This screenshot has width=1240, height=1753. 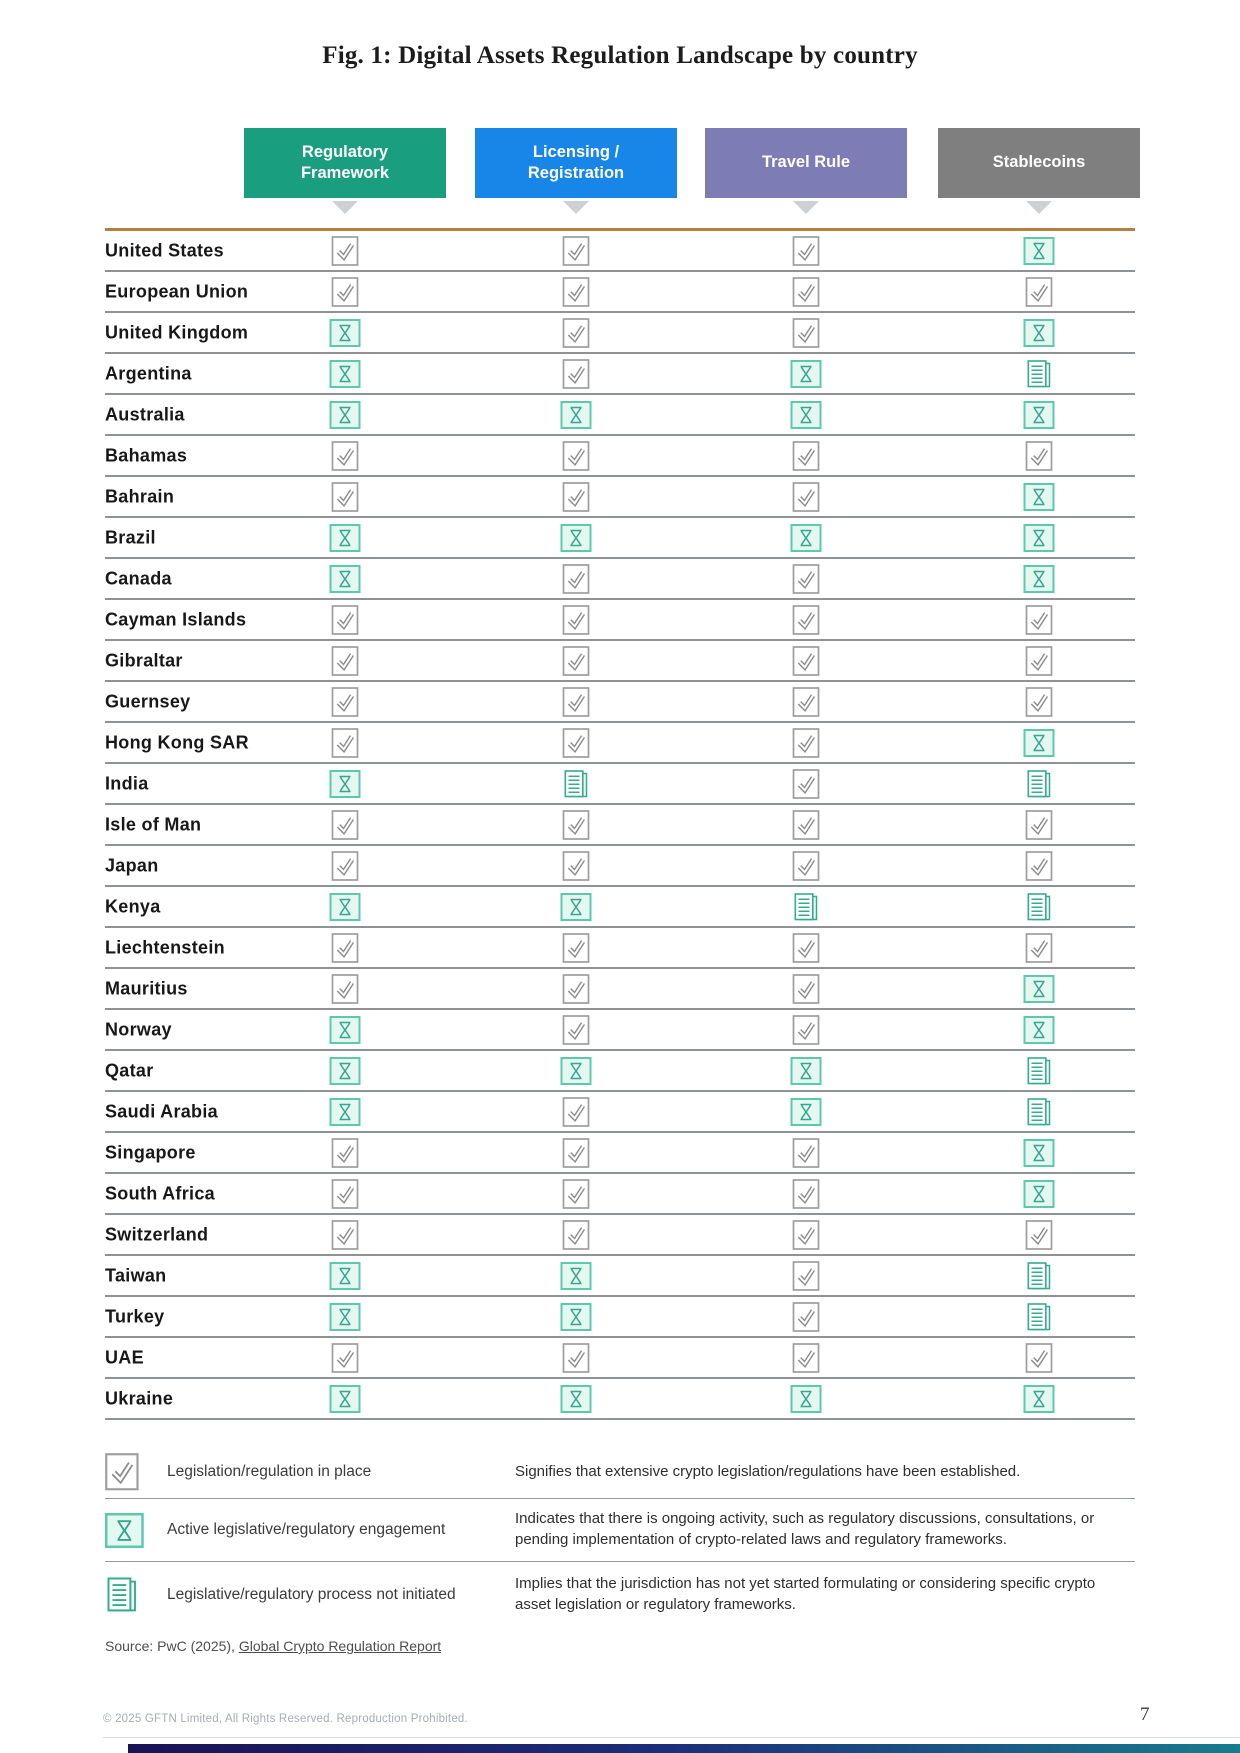 I want to click on country-label: Norway, so click(x=138, y=1029).